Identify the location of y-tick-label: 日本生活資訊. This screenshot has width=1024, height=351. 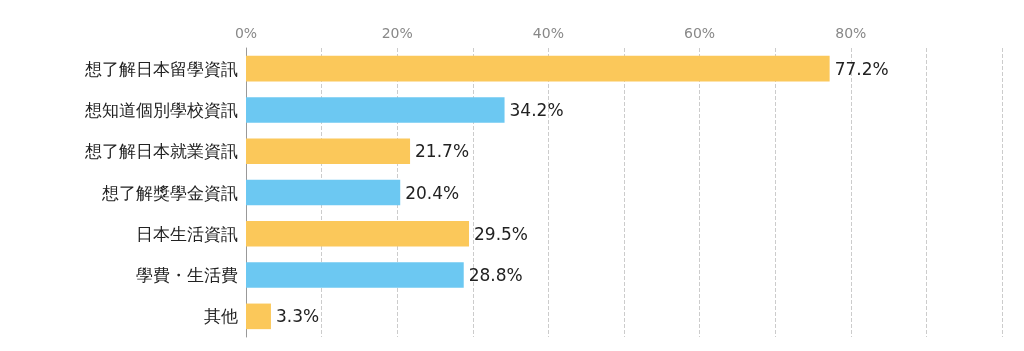
(187, 233).